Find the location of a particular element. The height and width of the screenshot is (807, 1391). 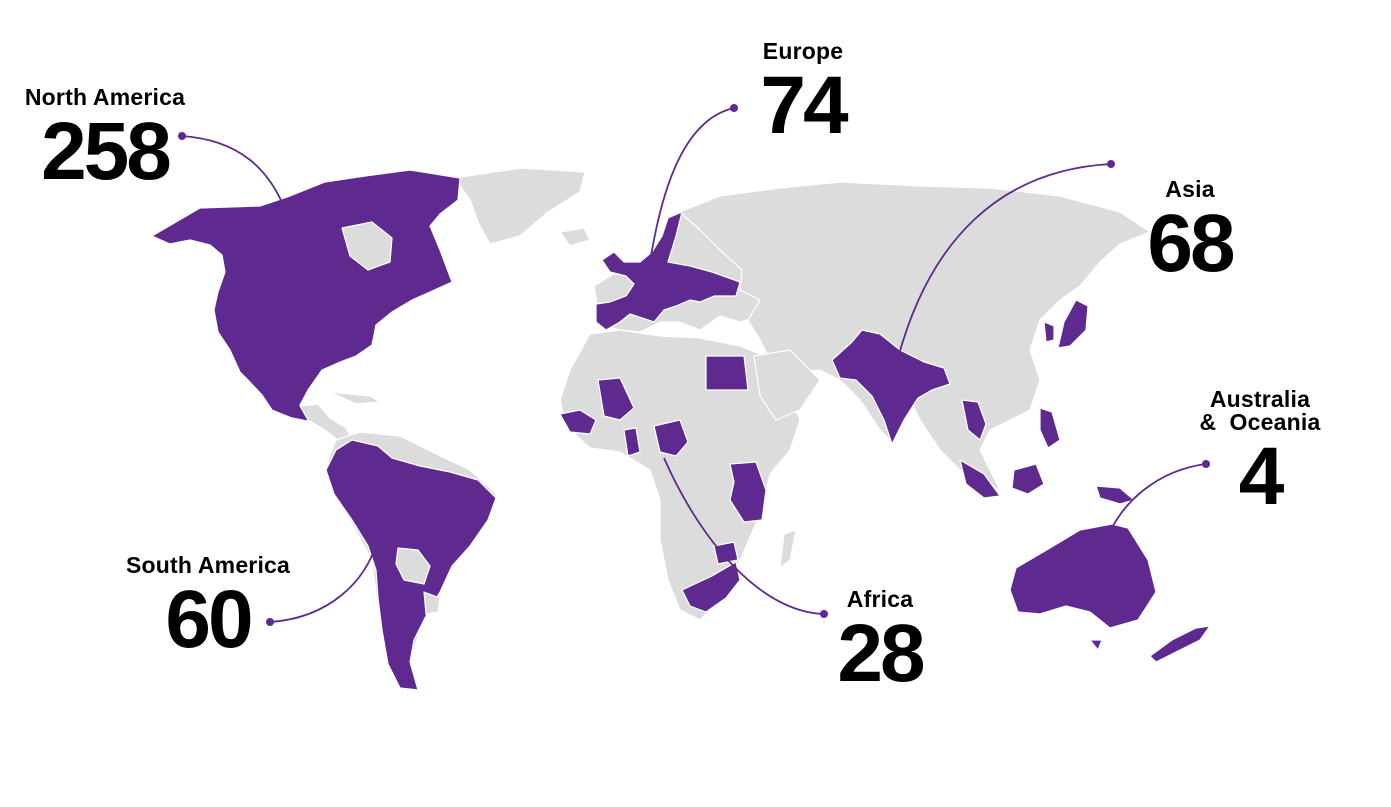

north-america-label: North America 258 is located at coordinates (105, 139).